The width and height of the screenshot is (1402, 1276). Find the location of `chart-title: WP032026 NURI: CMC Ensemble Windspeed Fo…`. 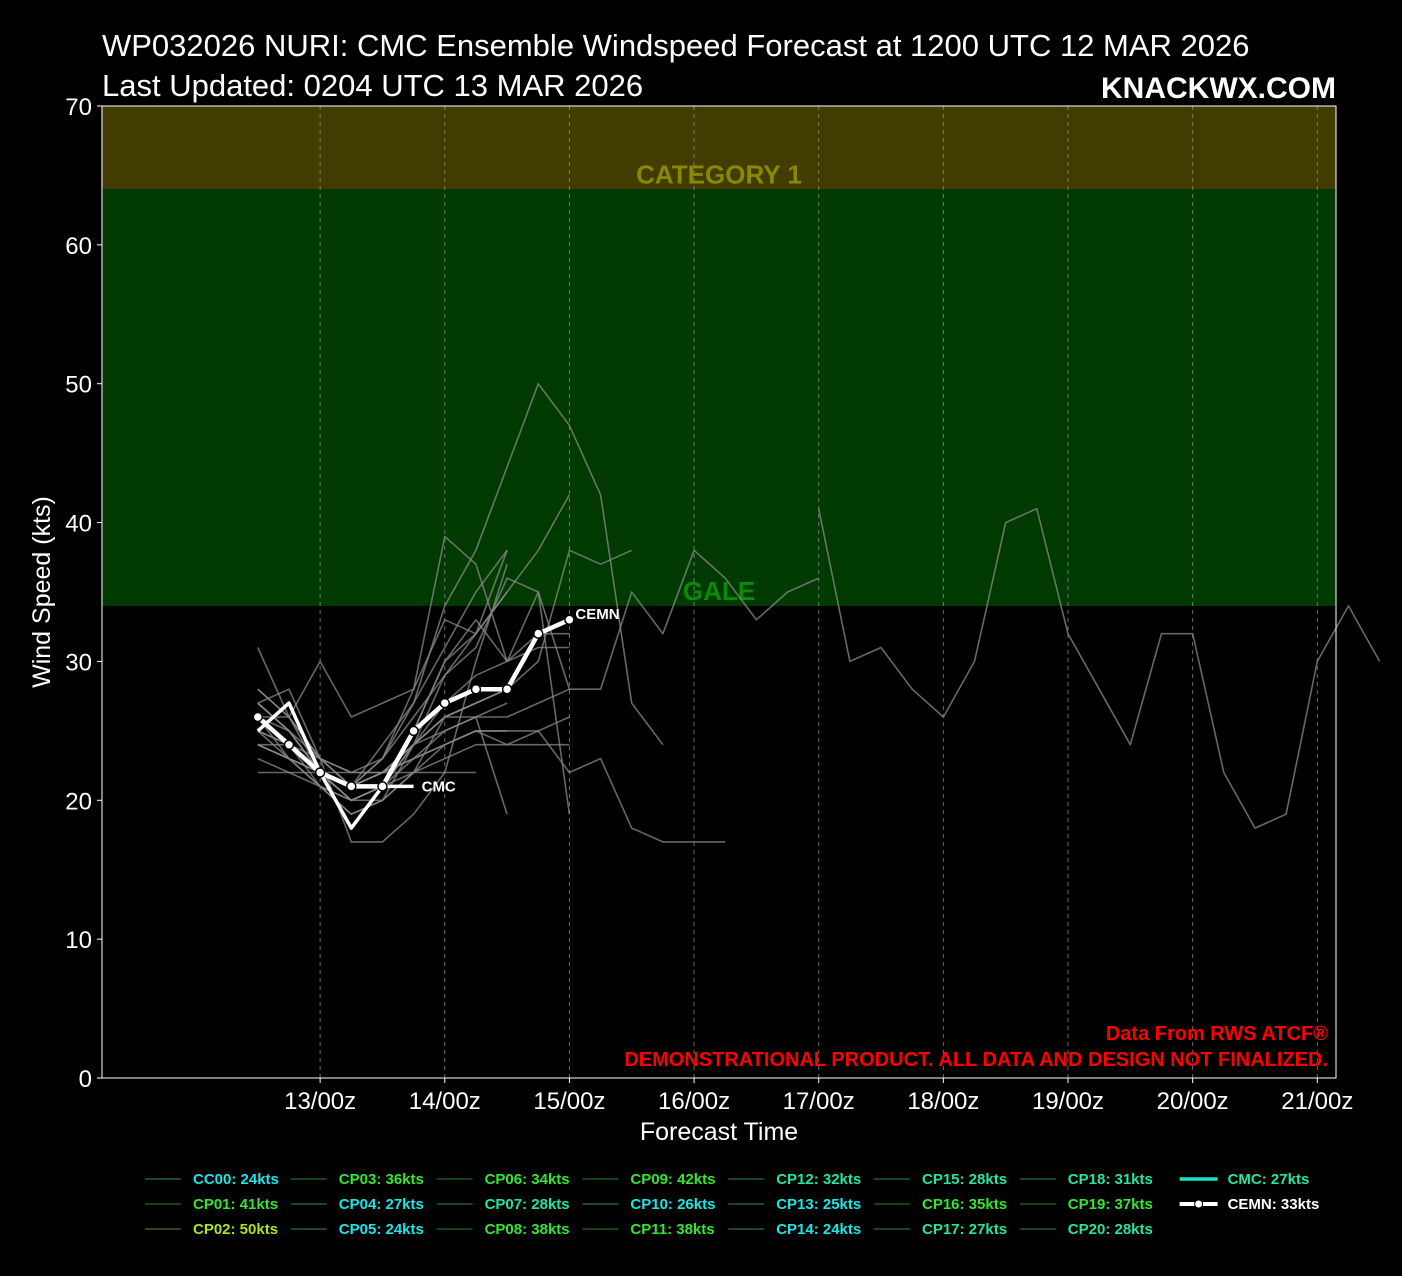

chart-title: WP032026 NURI: CMC Ensemble Windspeed Fo… is located at coordinates (676, 45).